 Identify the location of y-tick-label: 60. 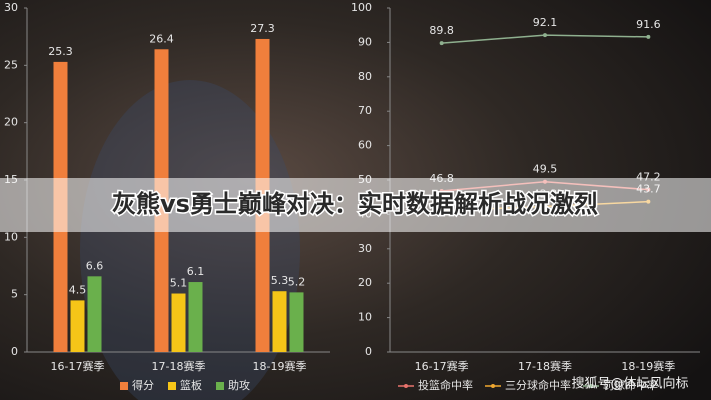
(365, 145).